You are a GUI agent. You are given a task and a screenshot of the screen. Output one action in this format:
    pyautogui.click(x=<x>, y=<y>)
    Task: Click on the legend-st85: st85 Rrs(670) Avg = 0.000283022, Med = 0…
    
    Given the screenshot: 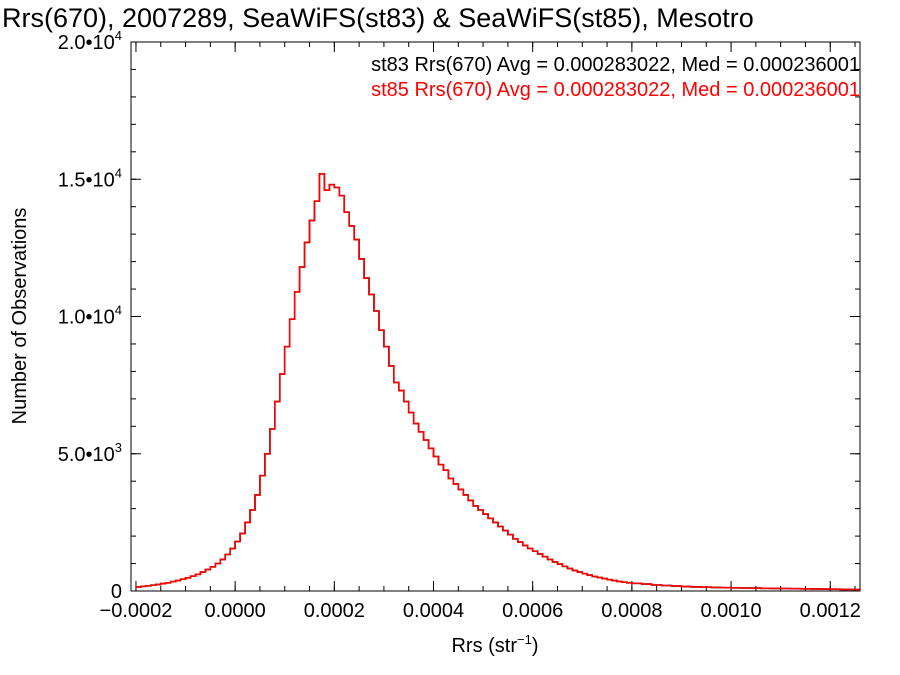 What is the action you would take?
    pyautogui.click(x=615, y=90)
    